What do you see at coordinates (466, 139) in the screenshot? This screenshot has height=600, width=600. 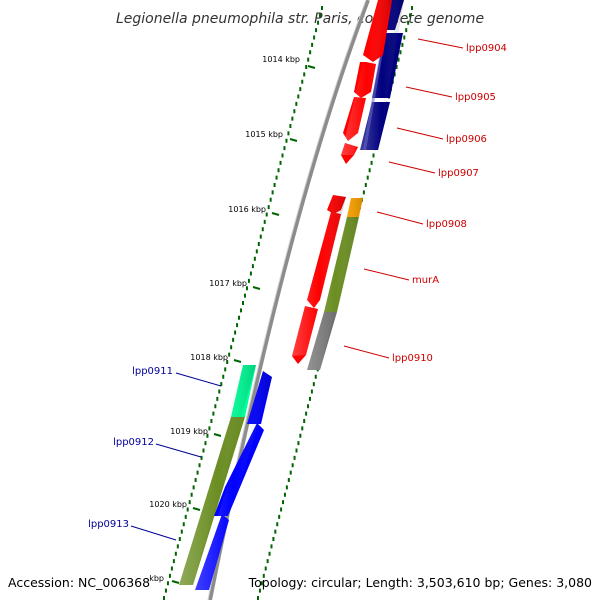 I see `gene-label-lpp0906: lpp0906` at bounding box center [466, 139].